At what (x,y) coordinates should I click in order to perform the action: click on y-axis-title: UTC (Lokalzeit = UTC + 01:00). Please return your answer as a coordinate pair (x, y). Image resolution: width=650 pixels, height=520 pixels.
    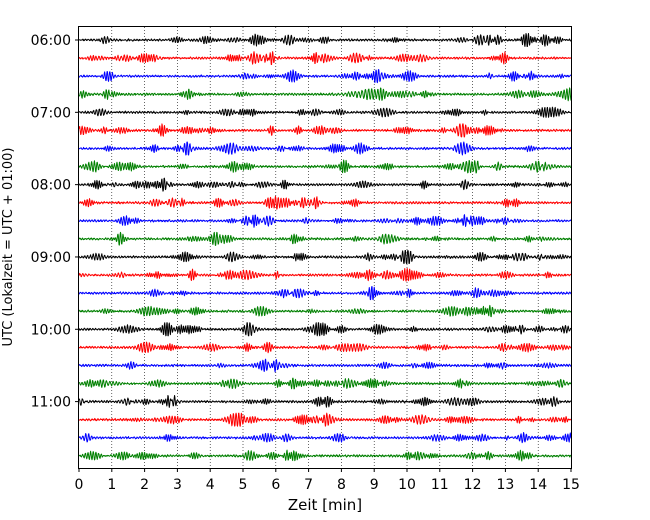
    Looking at the image, I should click on (8, 247).